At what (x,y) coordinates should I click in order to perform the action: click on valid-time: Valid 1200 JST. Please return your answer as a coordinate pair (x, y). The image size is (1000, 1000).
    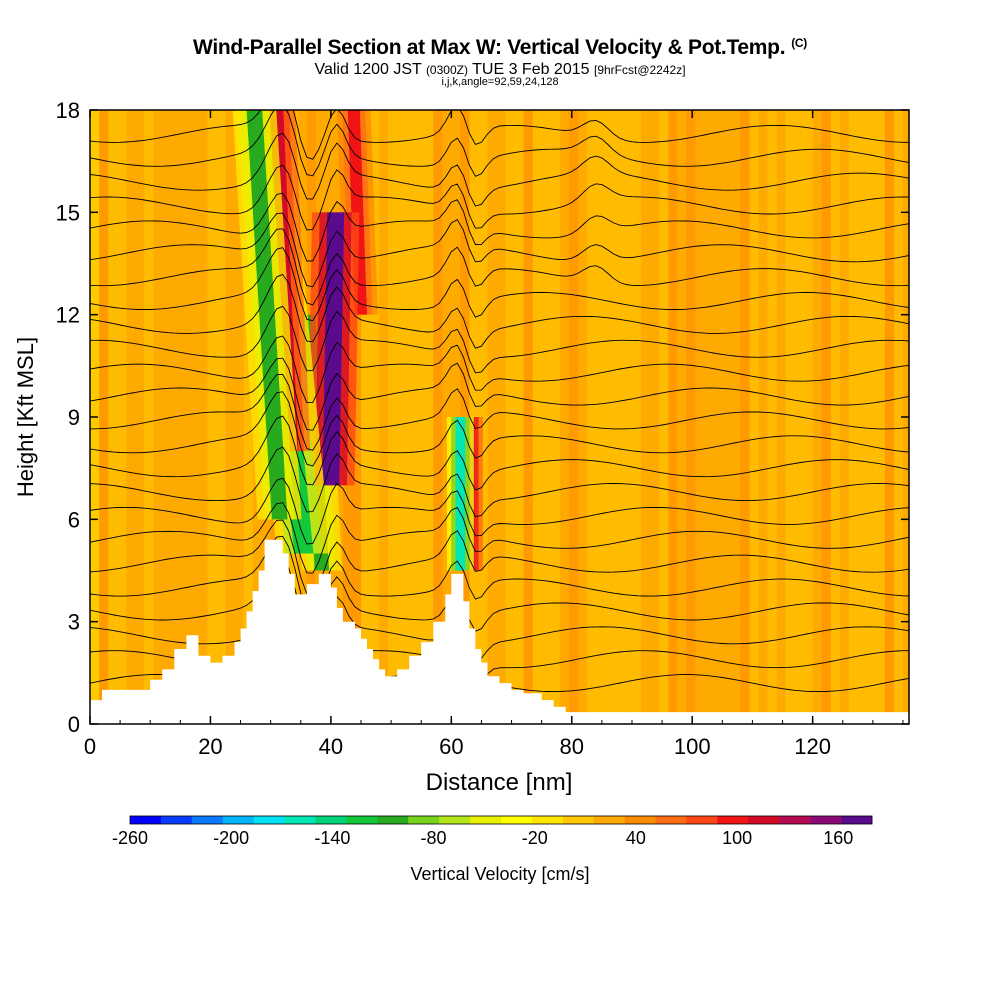
    Looking at the image, I should click on (368, 69).